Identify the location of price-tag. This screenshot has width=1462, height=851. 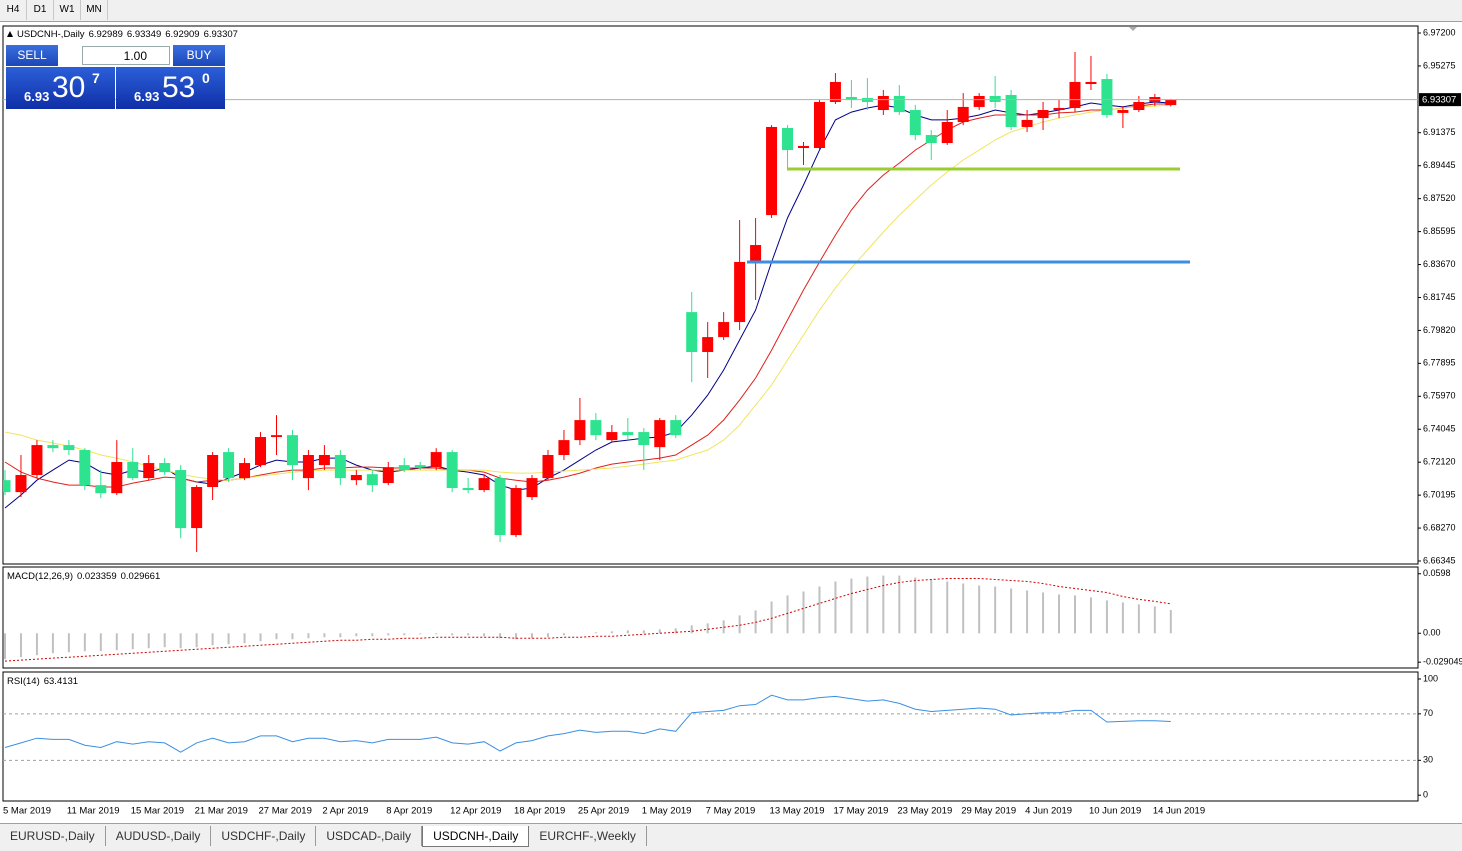
(1440, 100).